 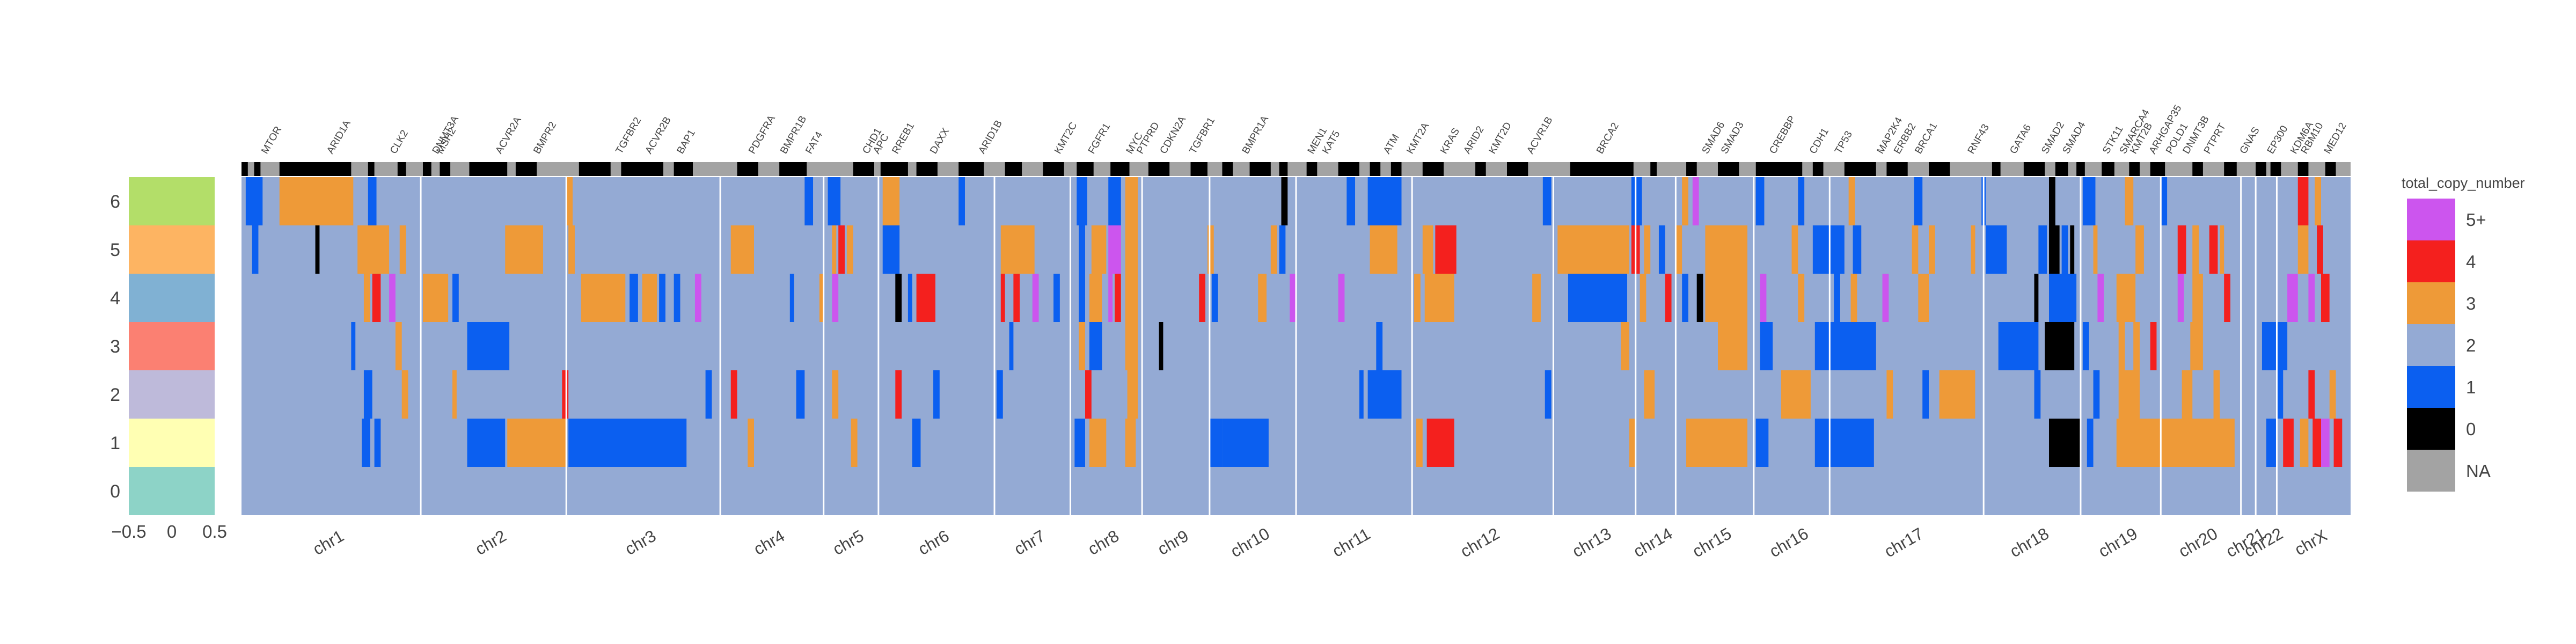 What do you see at coordinates (1351, 542) in the screenshot?
I see `chromosome-label: chr11` at bounding box center [1351, 542].